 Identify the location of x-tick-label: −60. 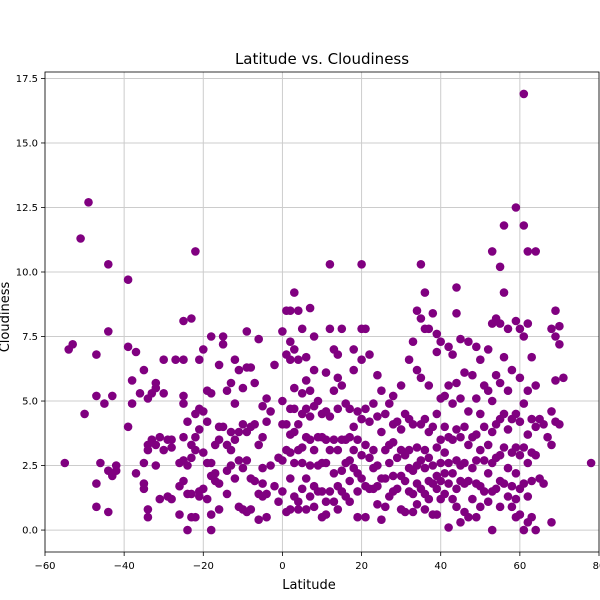
(44, 566).